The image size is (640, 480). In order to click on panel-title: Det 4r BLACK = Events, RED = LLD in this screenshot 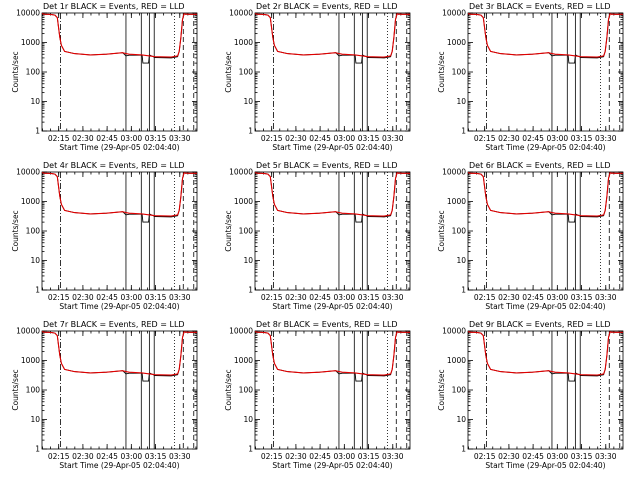, I will do `click(114, 165)`.